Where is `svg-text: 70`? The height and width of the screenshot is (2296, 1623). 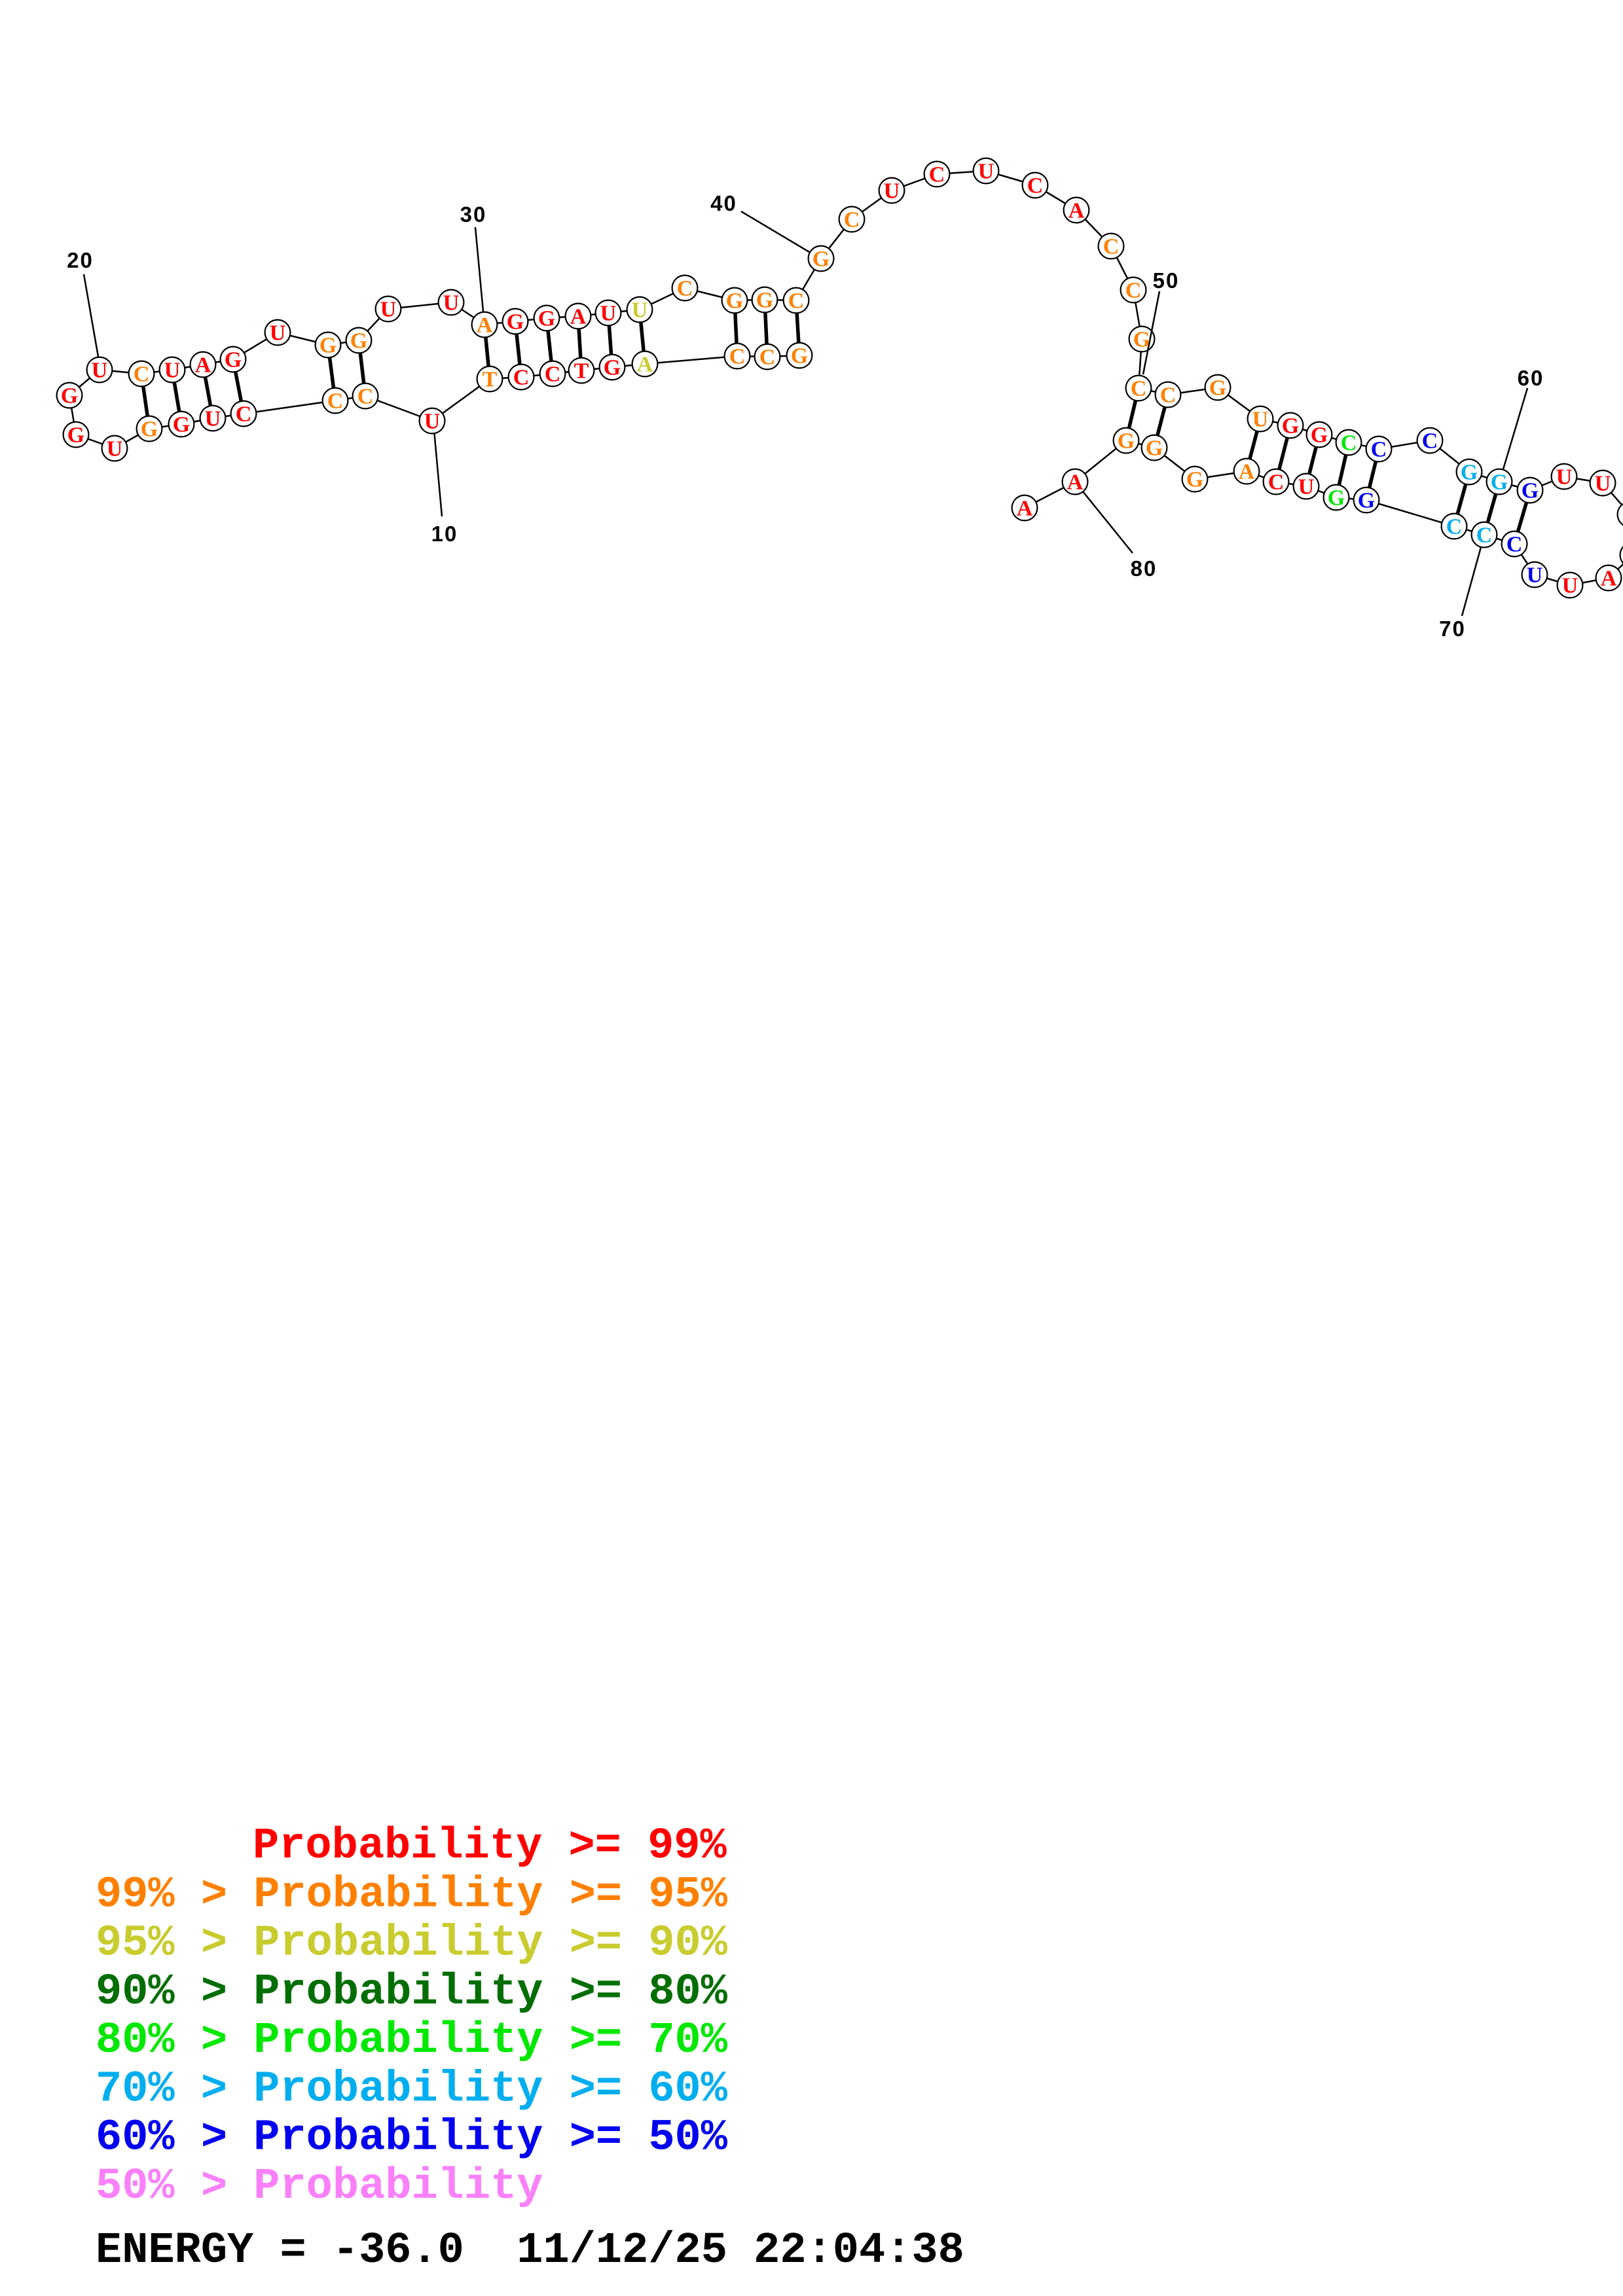
svg-text: 70 is located at coordinates (1452, 629).